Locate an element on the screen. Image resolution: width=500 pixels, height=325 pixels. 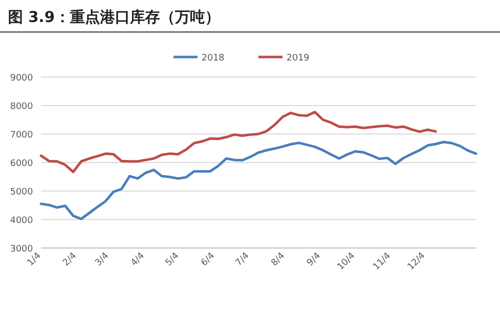
x-tick-label: 8/4 is located at coordinates (279, 259).